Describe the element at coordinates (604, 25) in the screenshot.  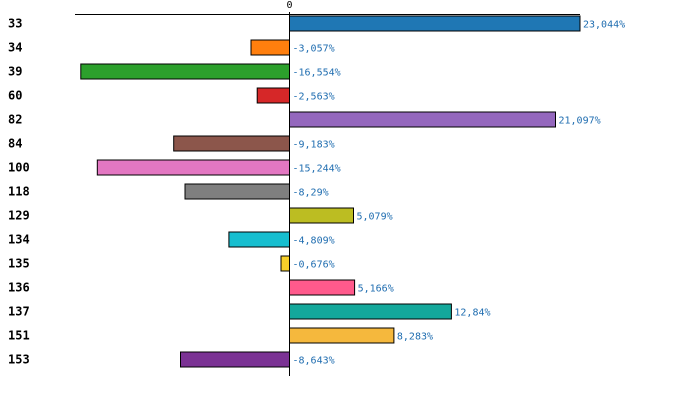
I see `value-label: 23,044%` at that location.